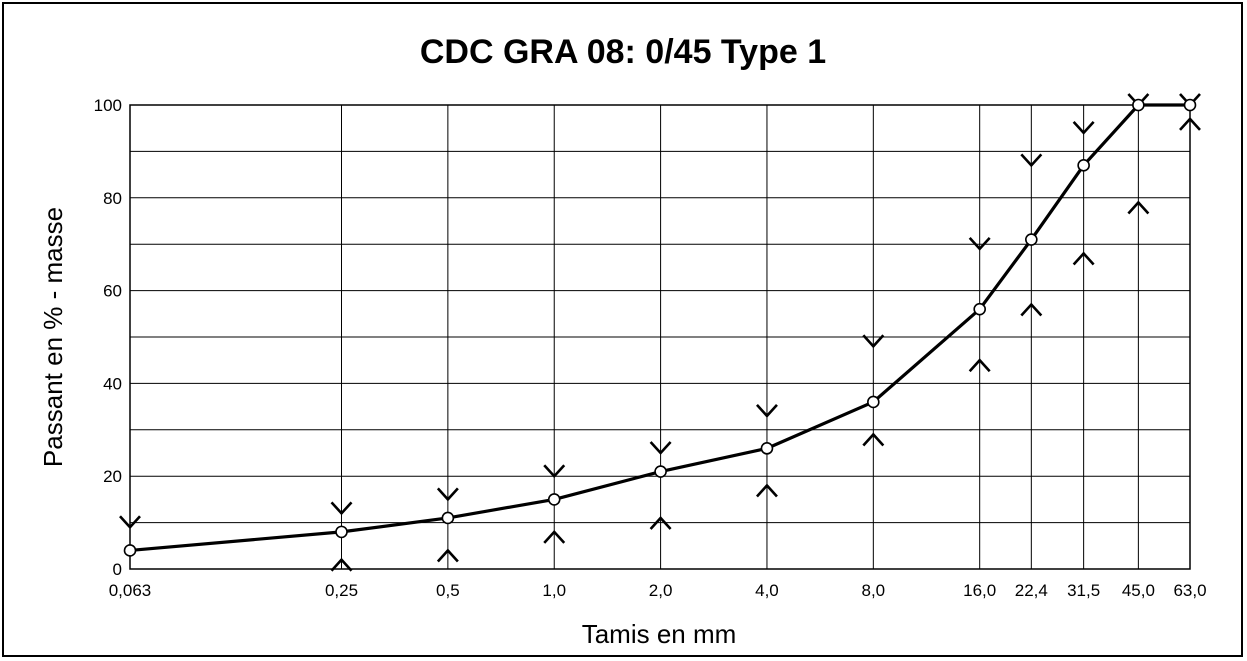  What do you see at coordinates (1083, 590) in the screenshot?
I see `x-tick-label: 31,5` at bounding box center [1083, 590].